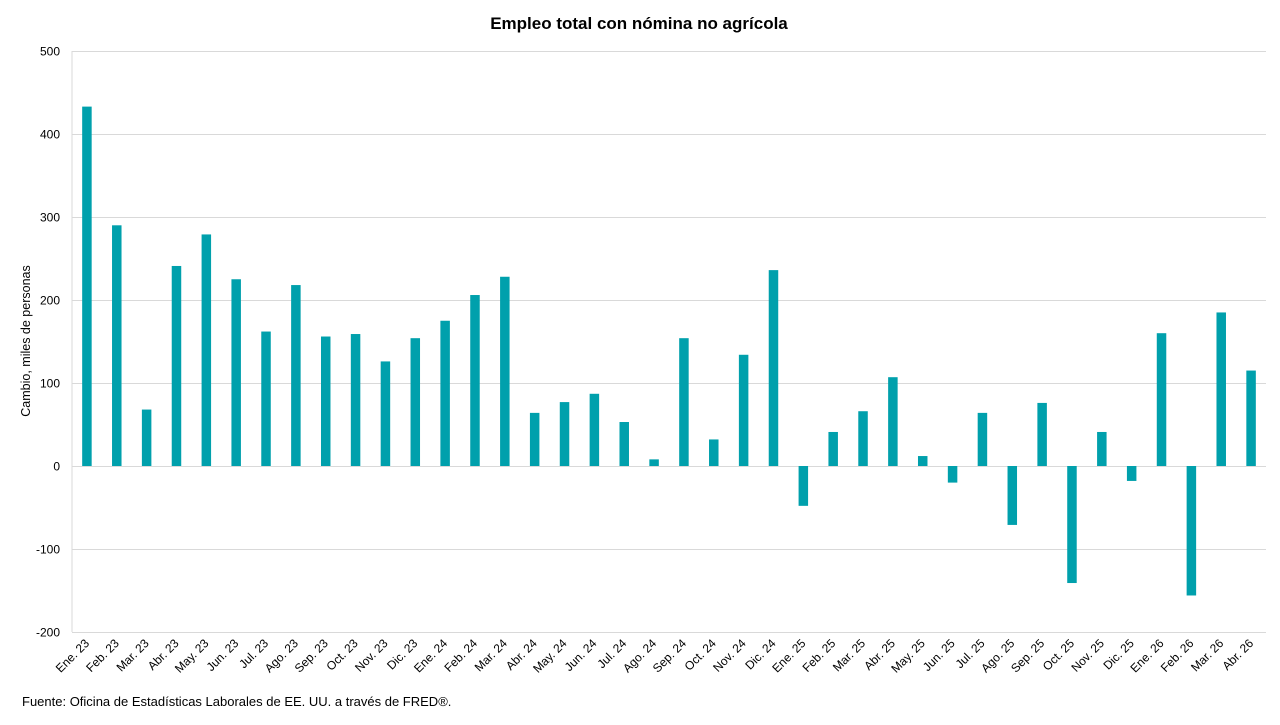 The height and width of the screenshot is (725, 1280). What do you see at coordinates (48, 633) in the screenshot?
I see `y-tick-label: -200` at bounding box center [48, 633].